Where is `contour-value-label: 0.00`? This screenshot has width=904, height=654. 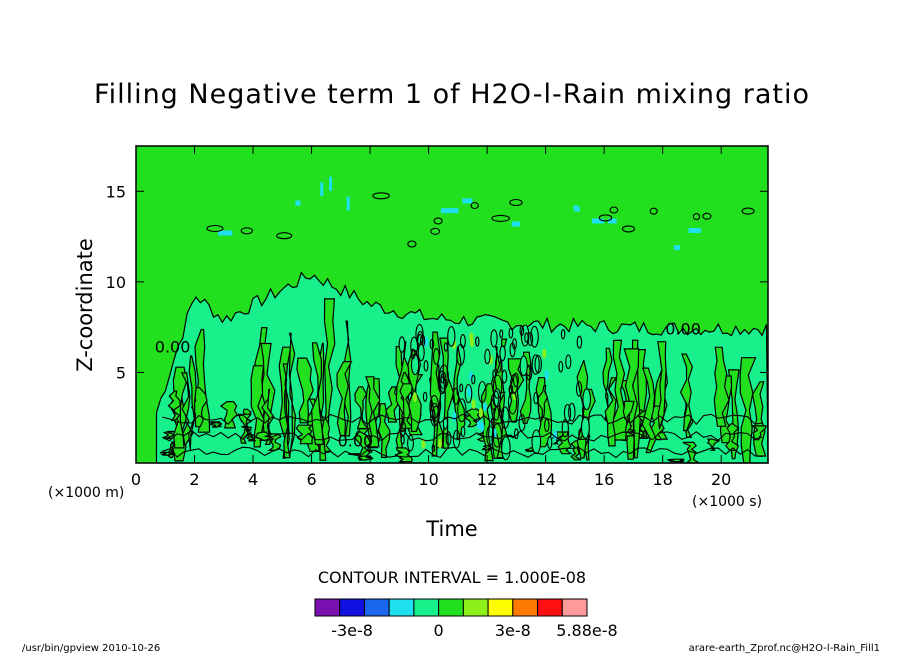
contour-value-label: 0.00 is located at coordinates (683, 328).